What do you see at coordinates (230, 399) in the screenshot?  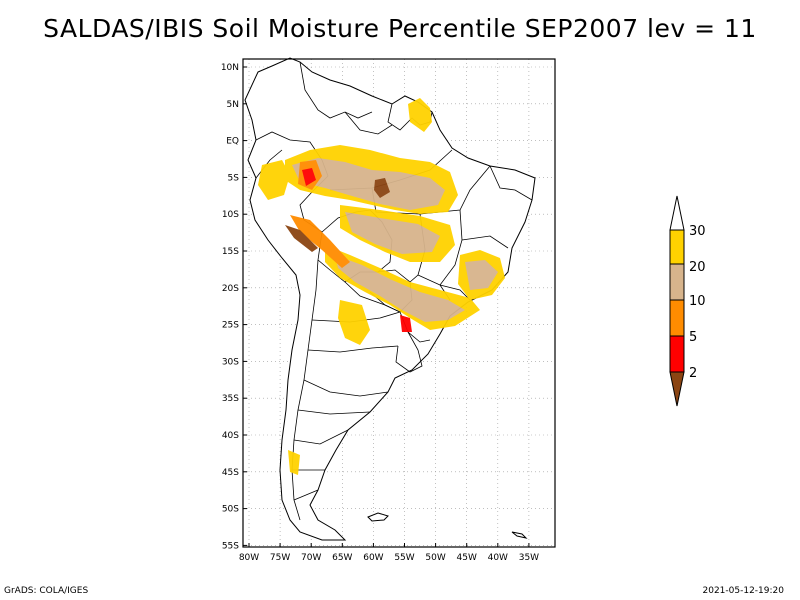 I see `lat-label: 35S` at bounding box center [230, 399].